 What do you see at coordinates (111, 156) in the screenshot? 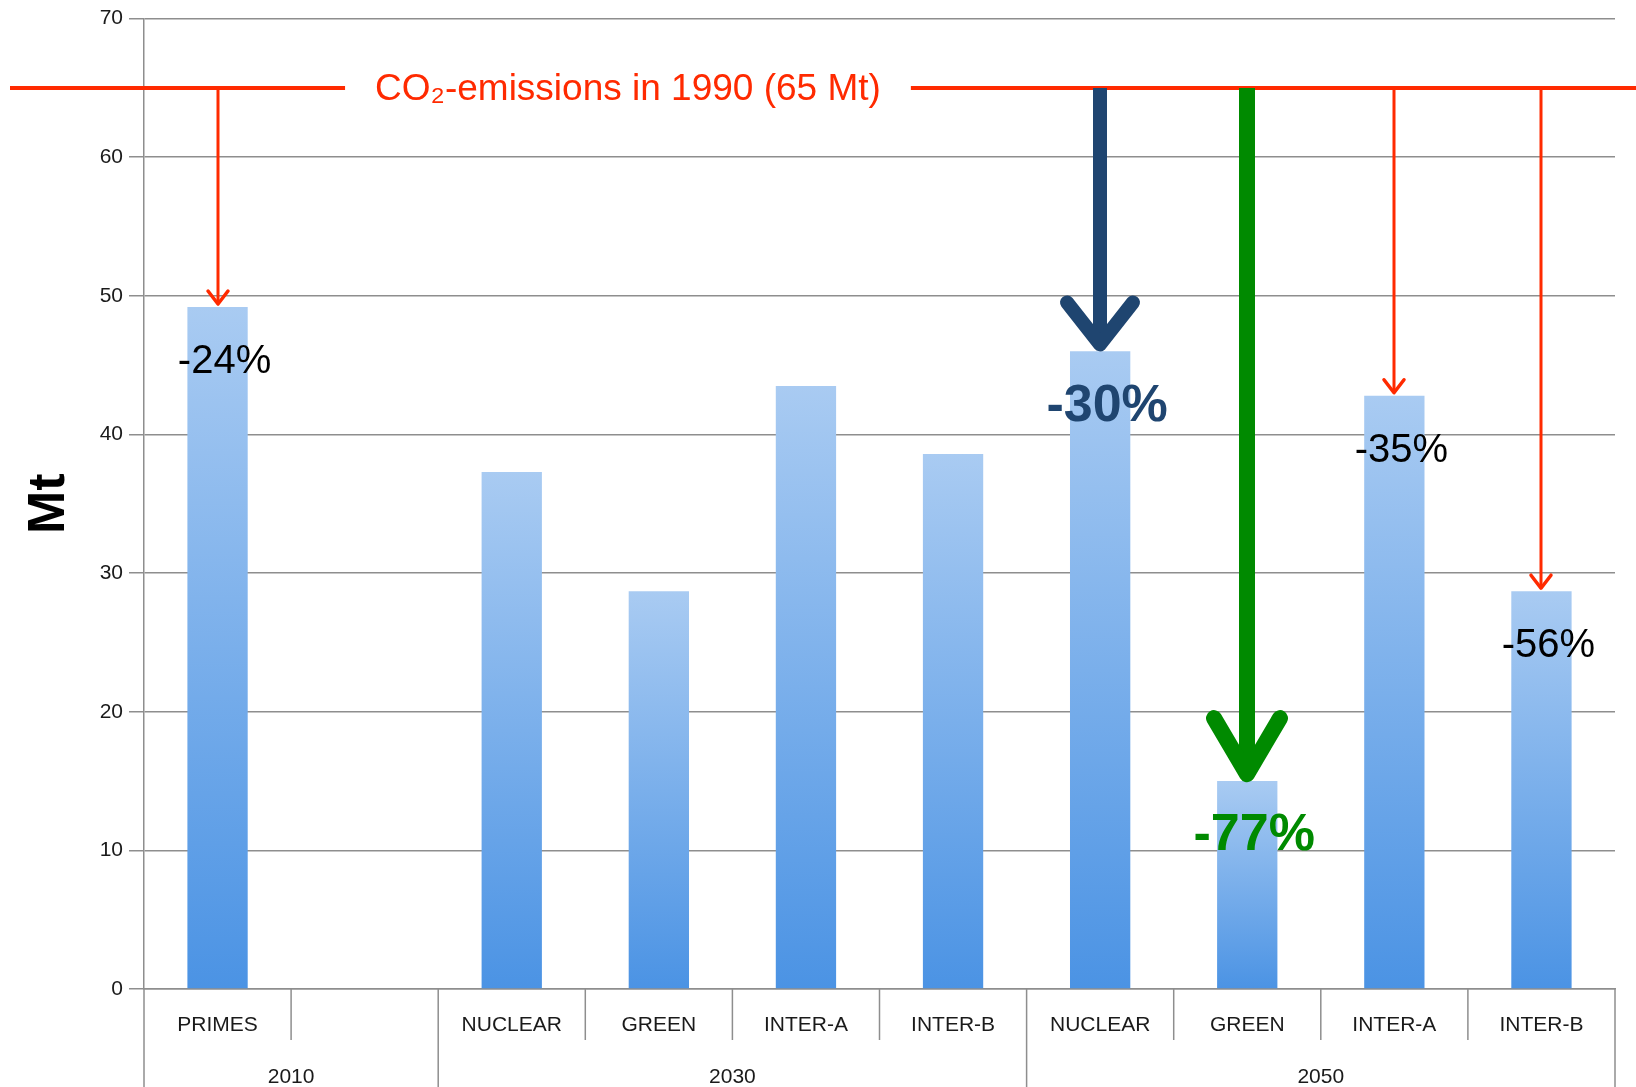
I see `y-tick-label: 60` at bounding box center [111, 156].